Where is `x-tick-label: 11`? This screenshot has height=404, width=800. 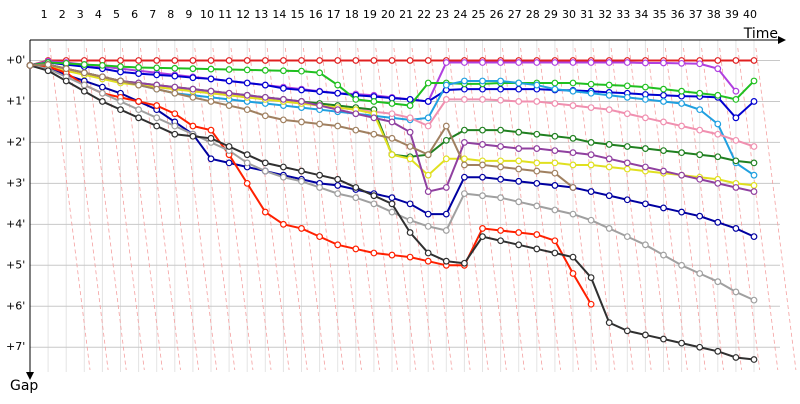 x-tick-label: 11 is located at coordinates (225, 14).